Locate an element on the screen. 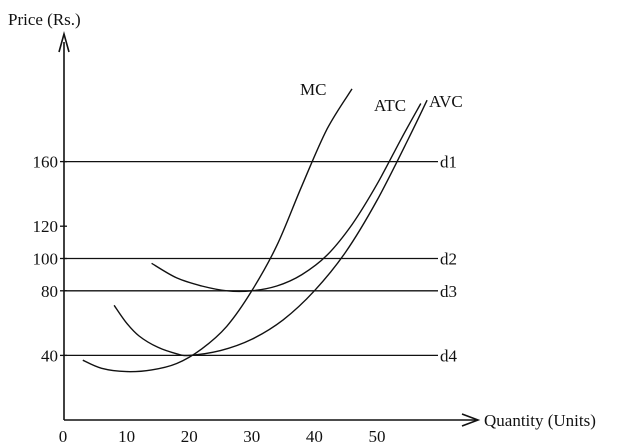  x-tick-label-20: 20 is located at coordinates (189, 436).